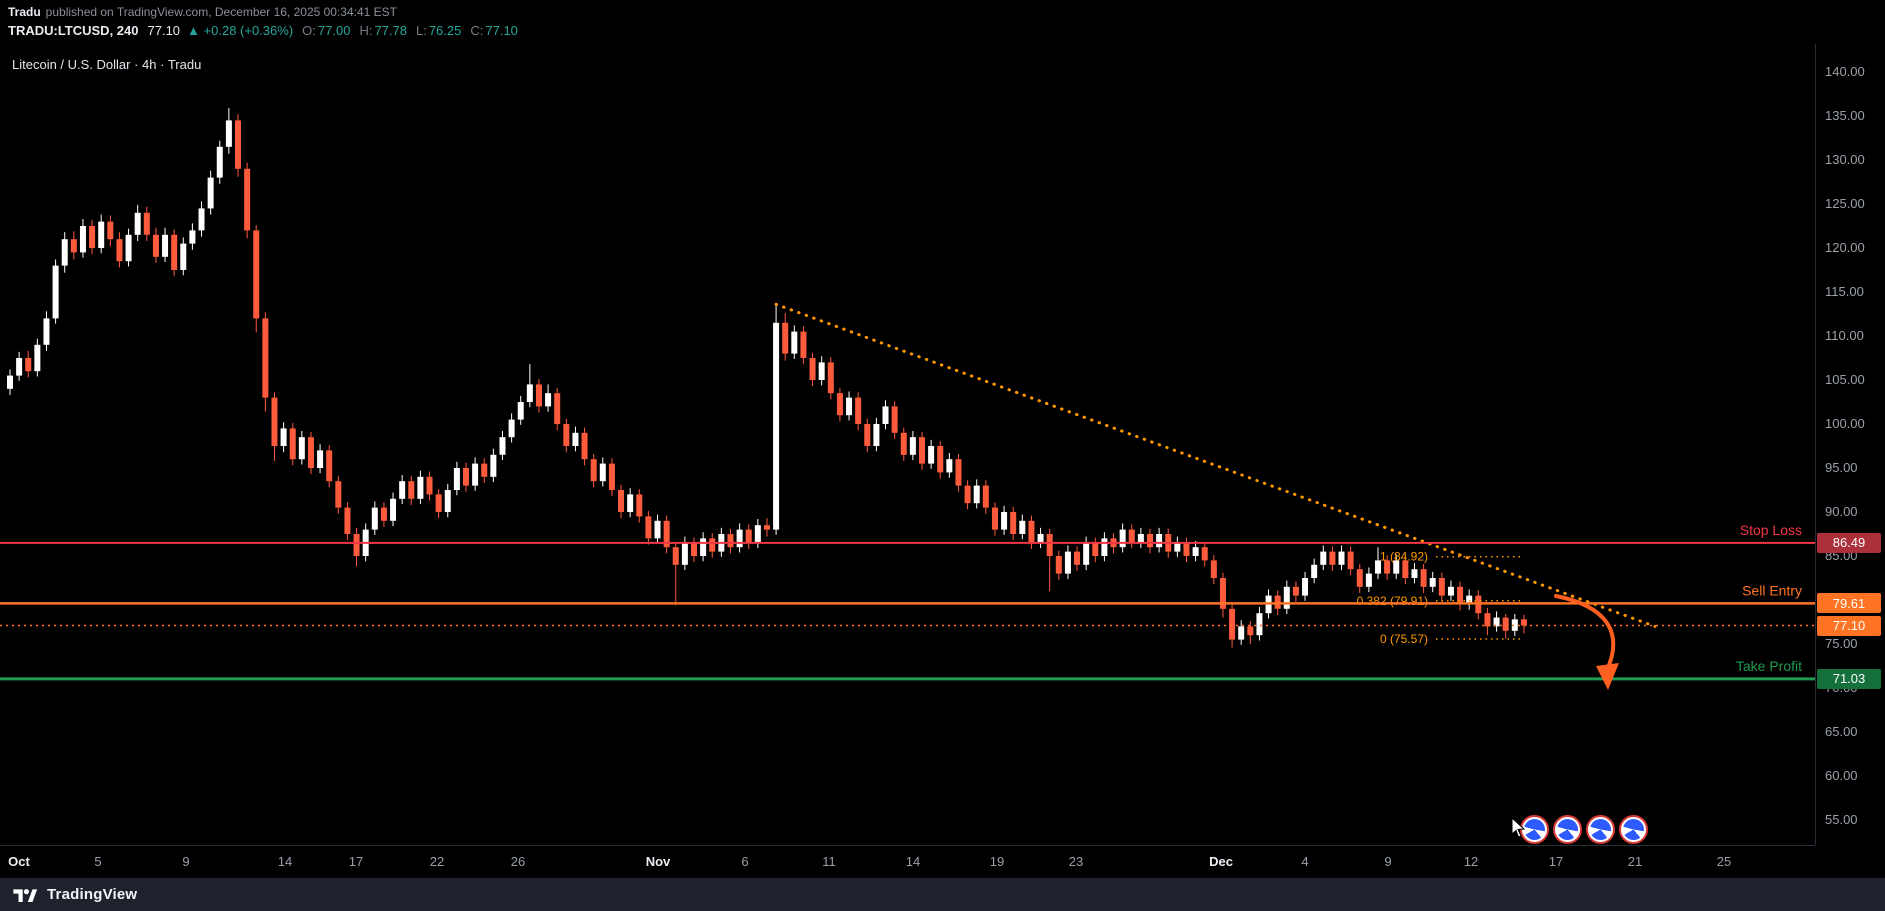 This screenshot has width=1885, height=911. What do you see at coordinates (98, 861) in the screenshot?
I see `time-axis-label: 5` at bounding box center [98, 861].